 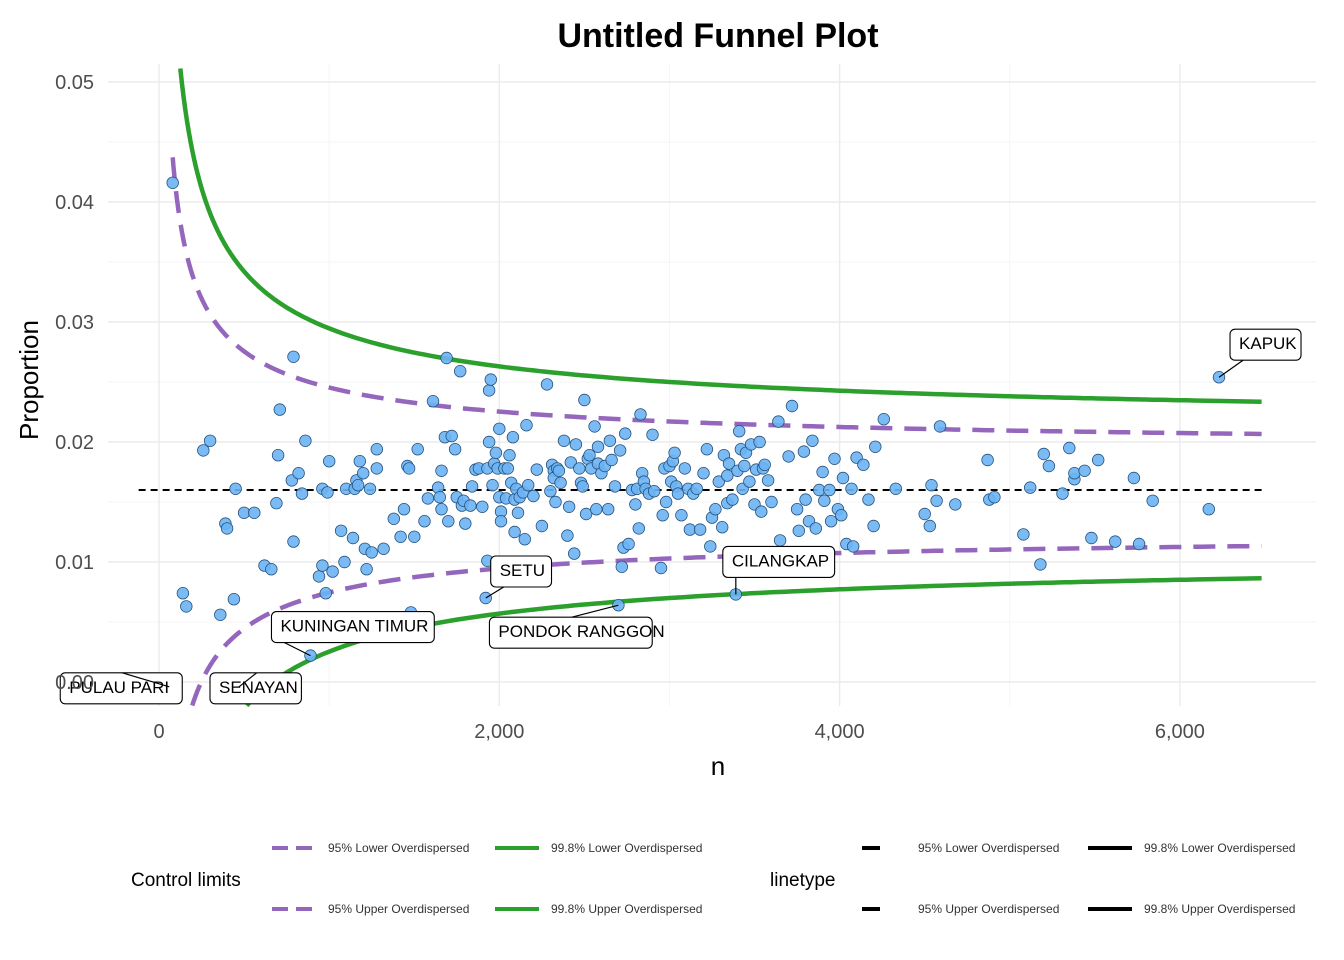 I want to click on y-tick-label: 0.01, so click(x=74, y=563).